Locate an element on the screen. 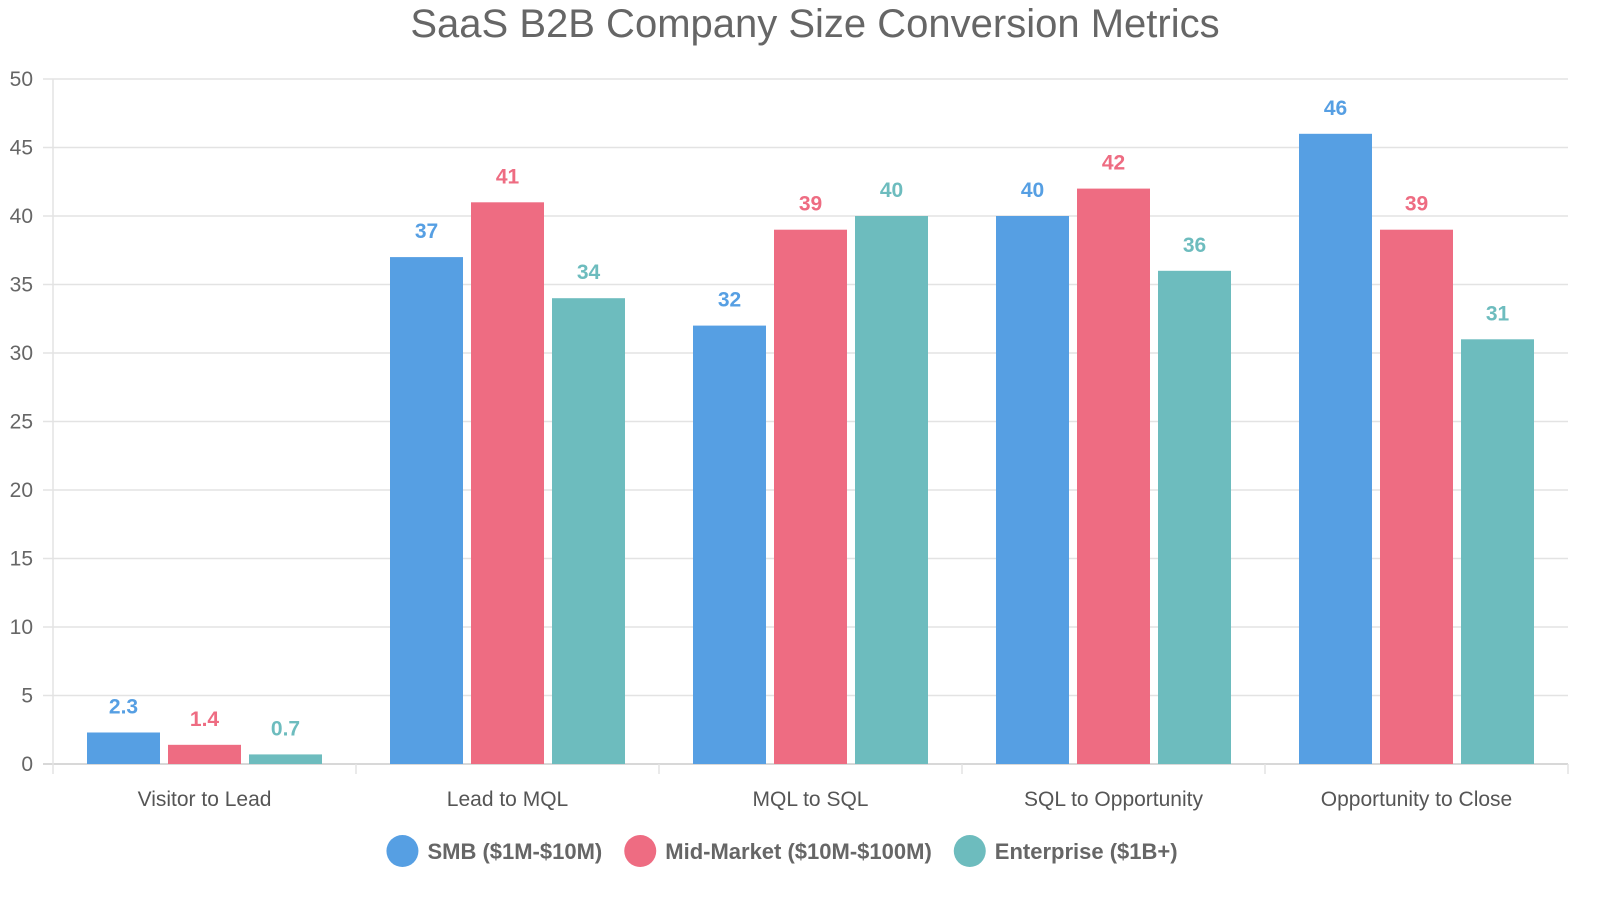 The image size is (1600, 900). y-tick-label: 40 is located at coordinates (21, 216).